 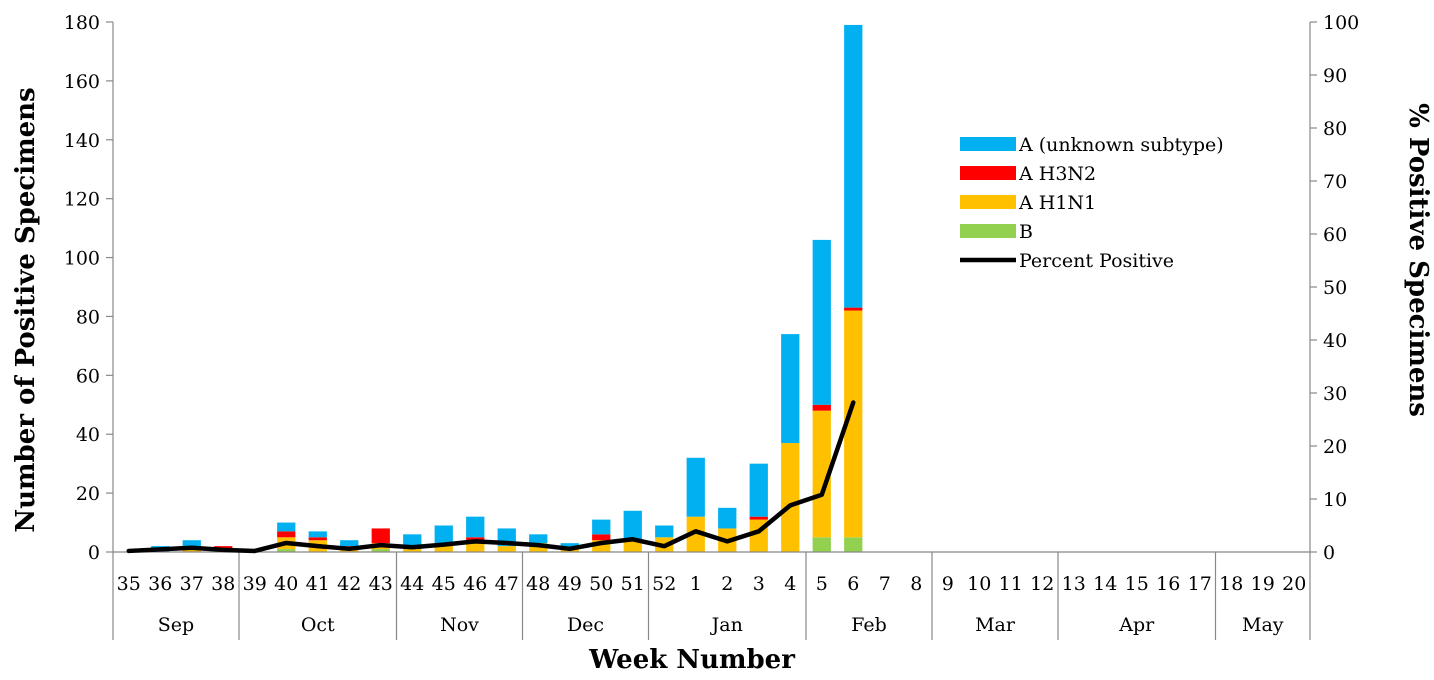 What do you see at coordinates (82, 259) in the screenshot?
I see `y-tick-label: 100` at bounding box center [82, 259].